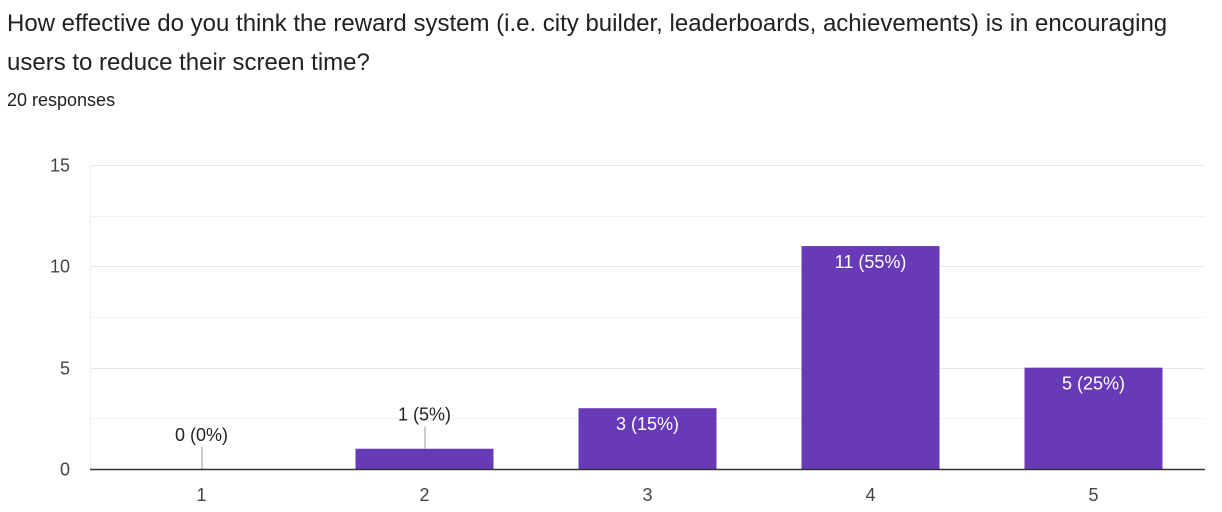  Describe the element at coordinates (1093, 384) in the screenshot. I see `data-label: 5 (25%)` at that location.